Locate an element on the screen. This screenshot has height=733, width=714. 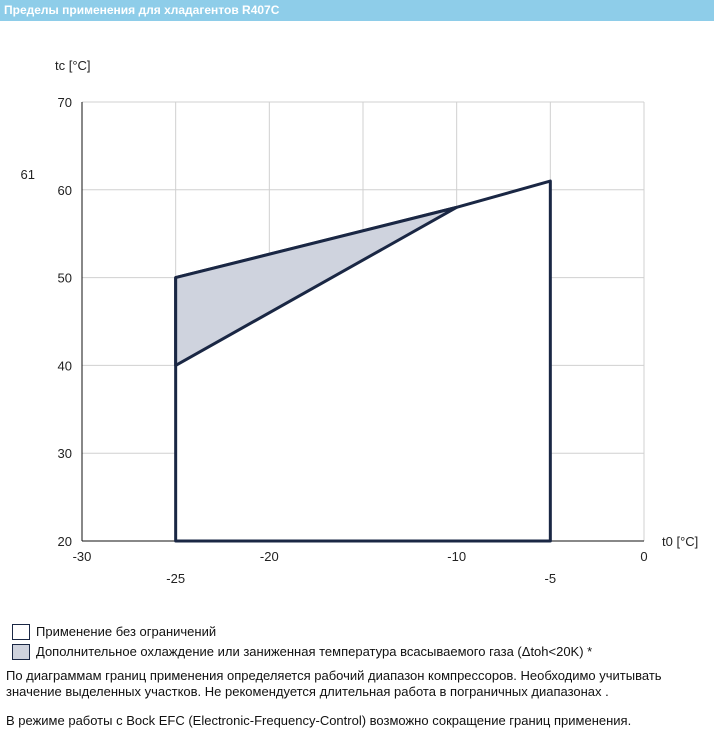
y-tick-label: 20 is located at coordinates (65, 541).